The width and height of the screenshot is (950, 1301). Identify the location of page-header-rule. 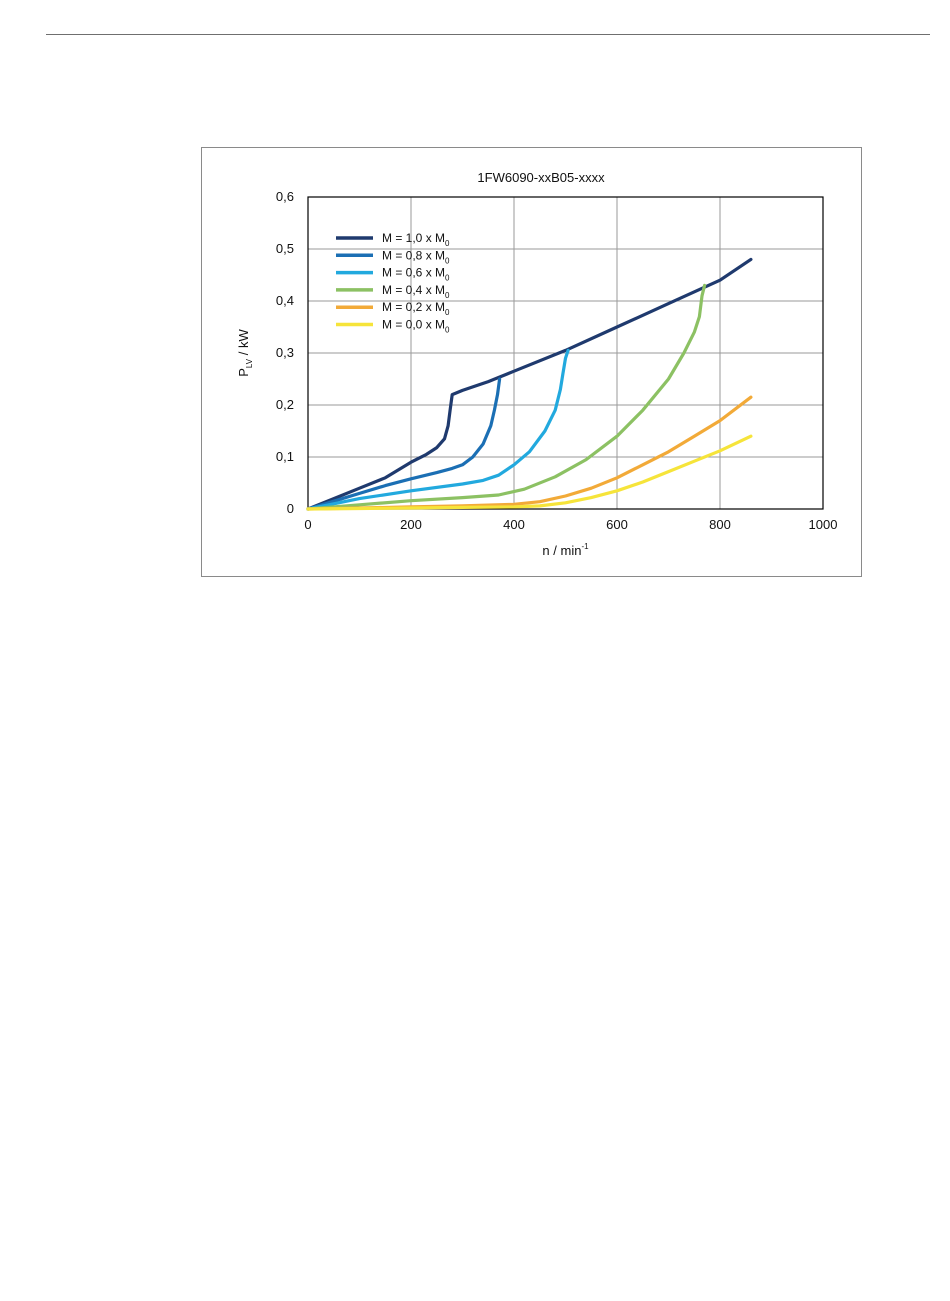
(488, 34).